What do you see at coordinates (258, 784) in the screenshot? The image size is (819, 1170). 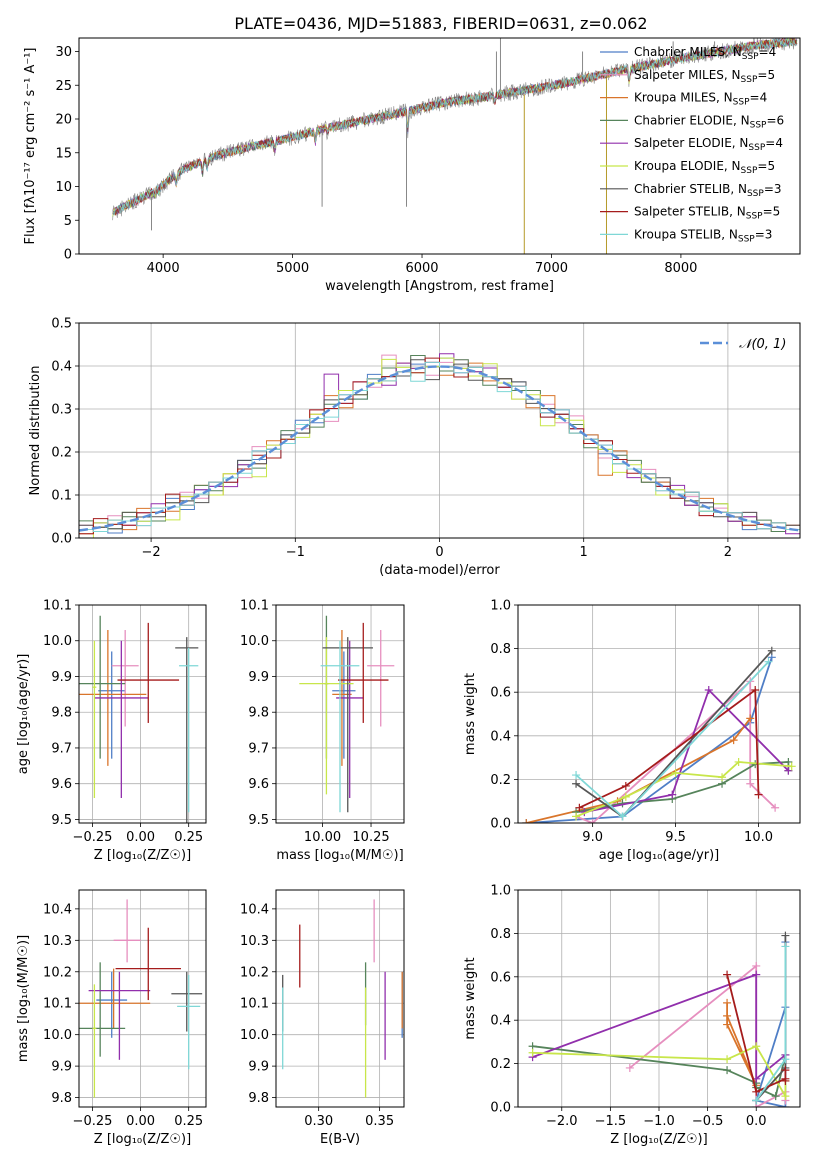 I see `y-tick-label: 9.6` at bounding box center [258, 784].